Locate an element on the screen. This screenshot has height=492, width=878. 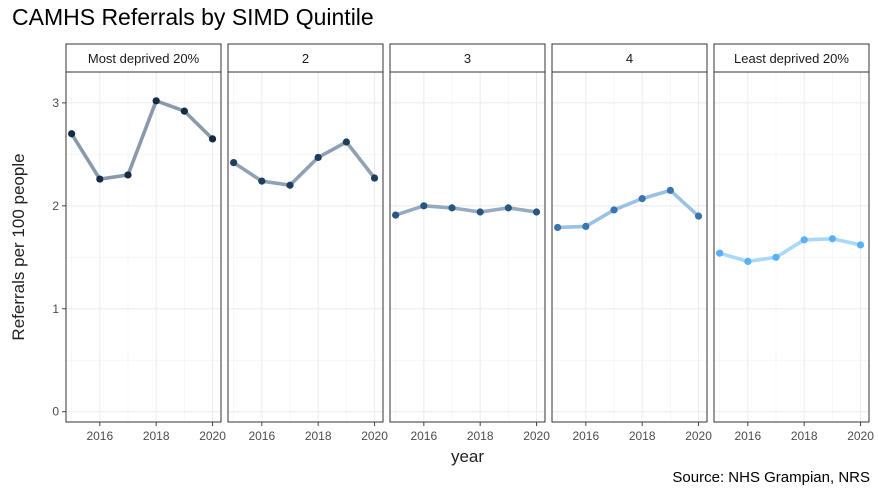
y-tick-label: 1 is located at coordinates (55, 309).